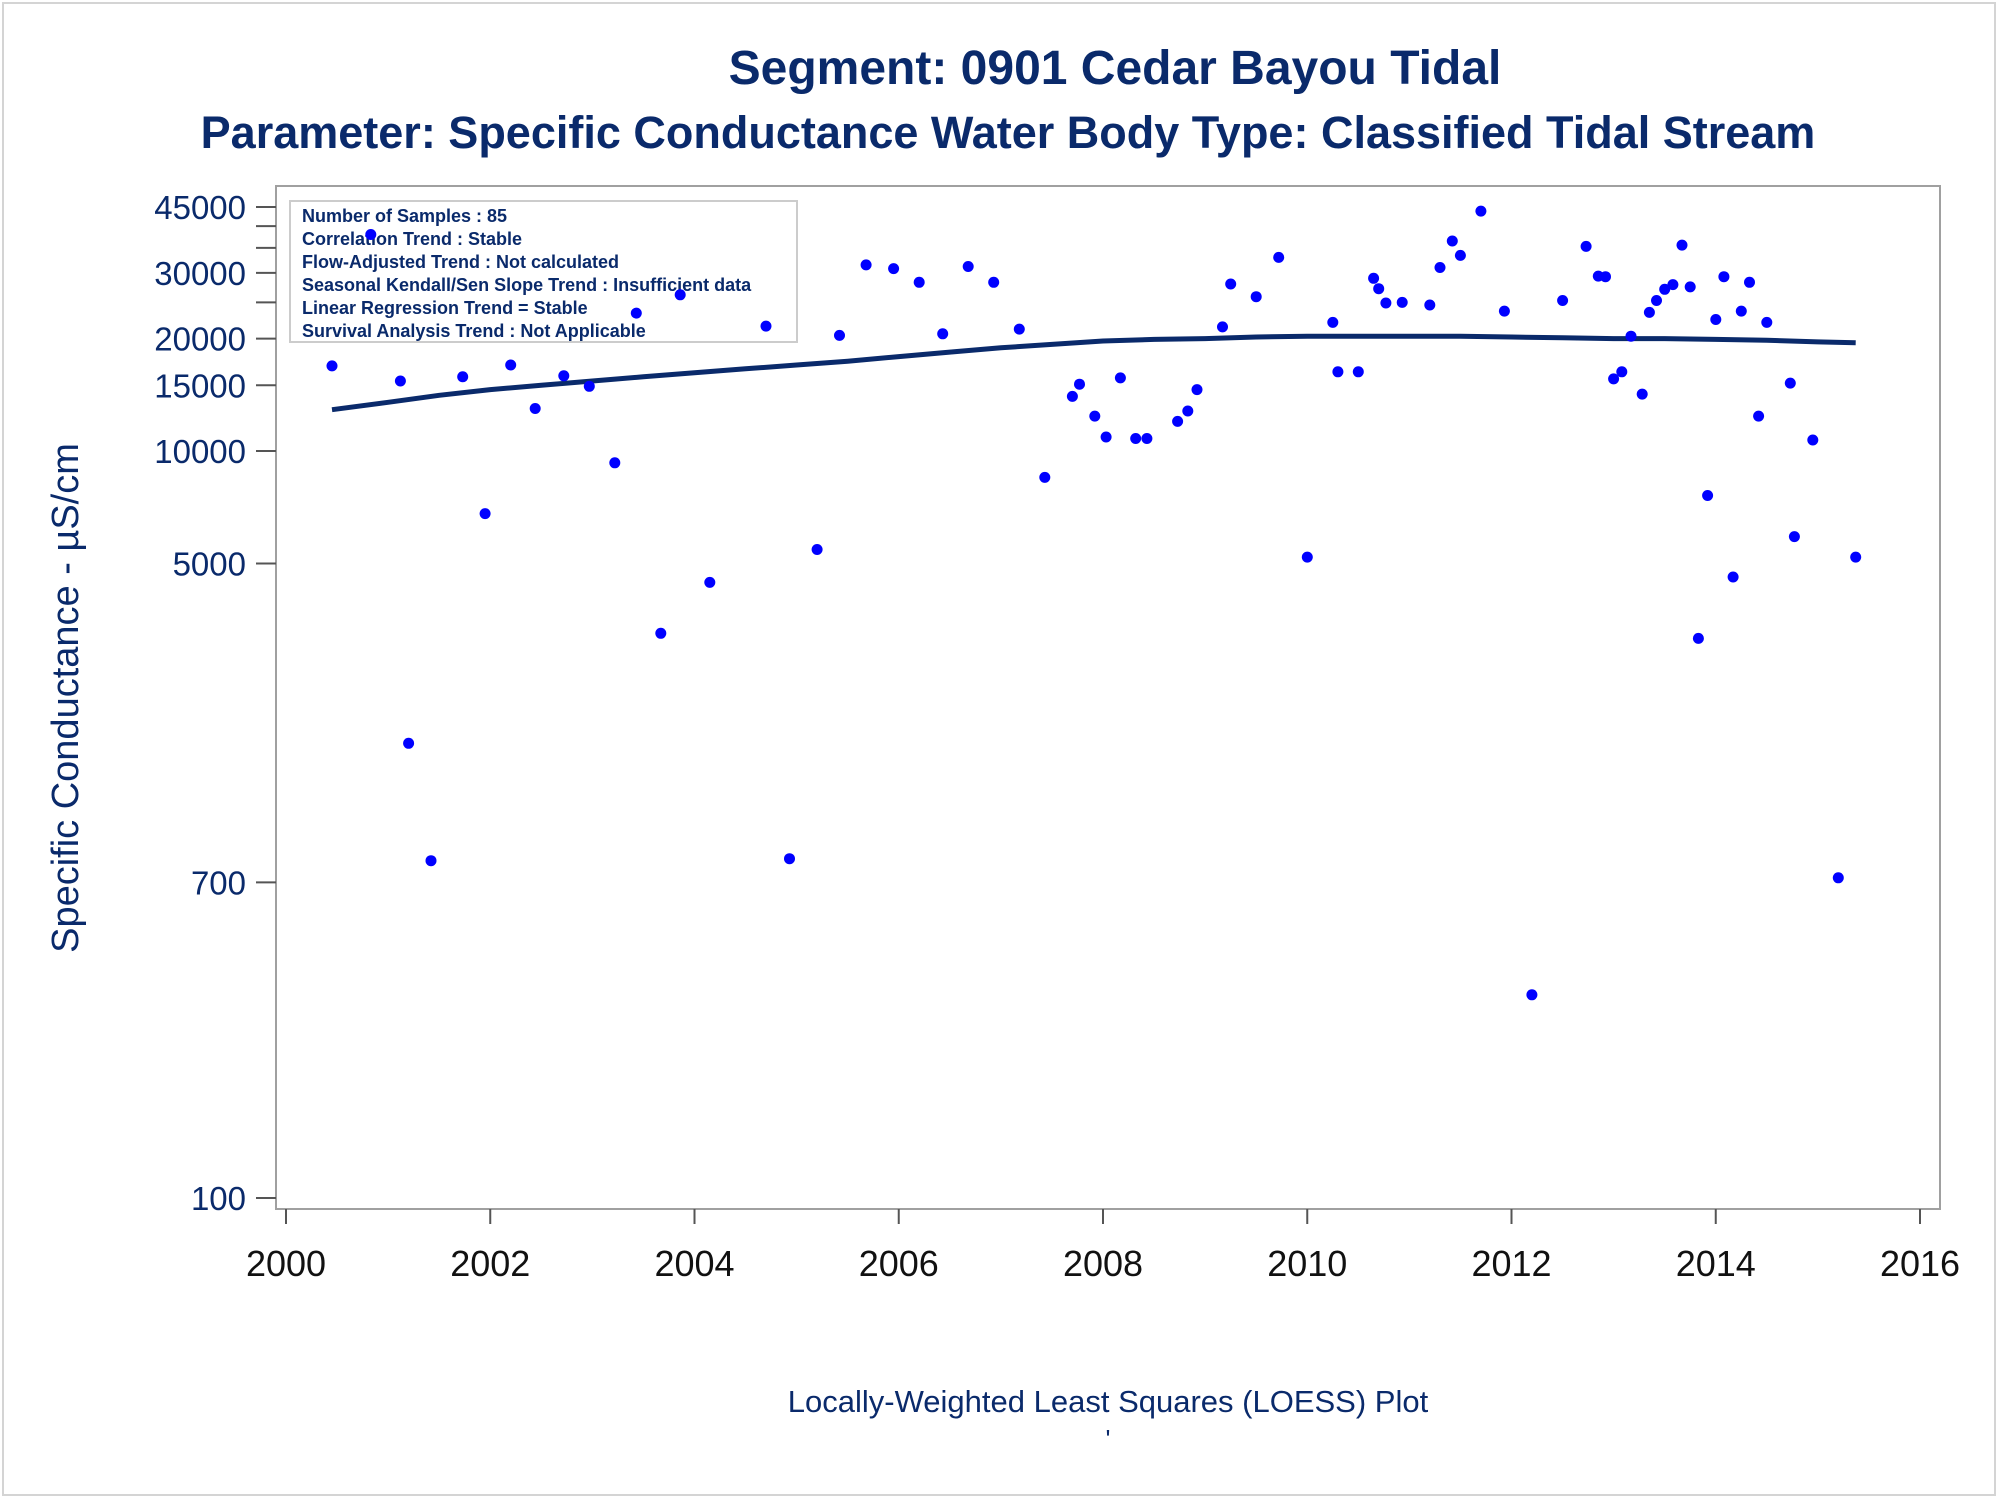 This screenshot has width=2000, height=1500. What do you see at coordinates (1103, 1263) in the screenshot?
I see `x-tick-label: 2008` at bounding box center [1103, 1263].